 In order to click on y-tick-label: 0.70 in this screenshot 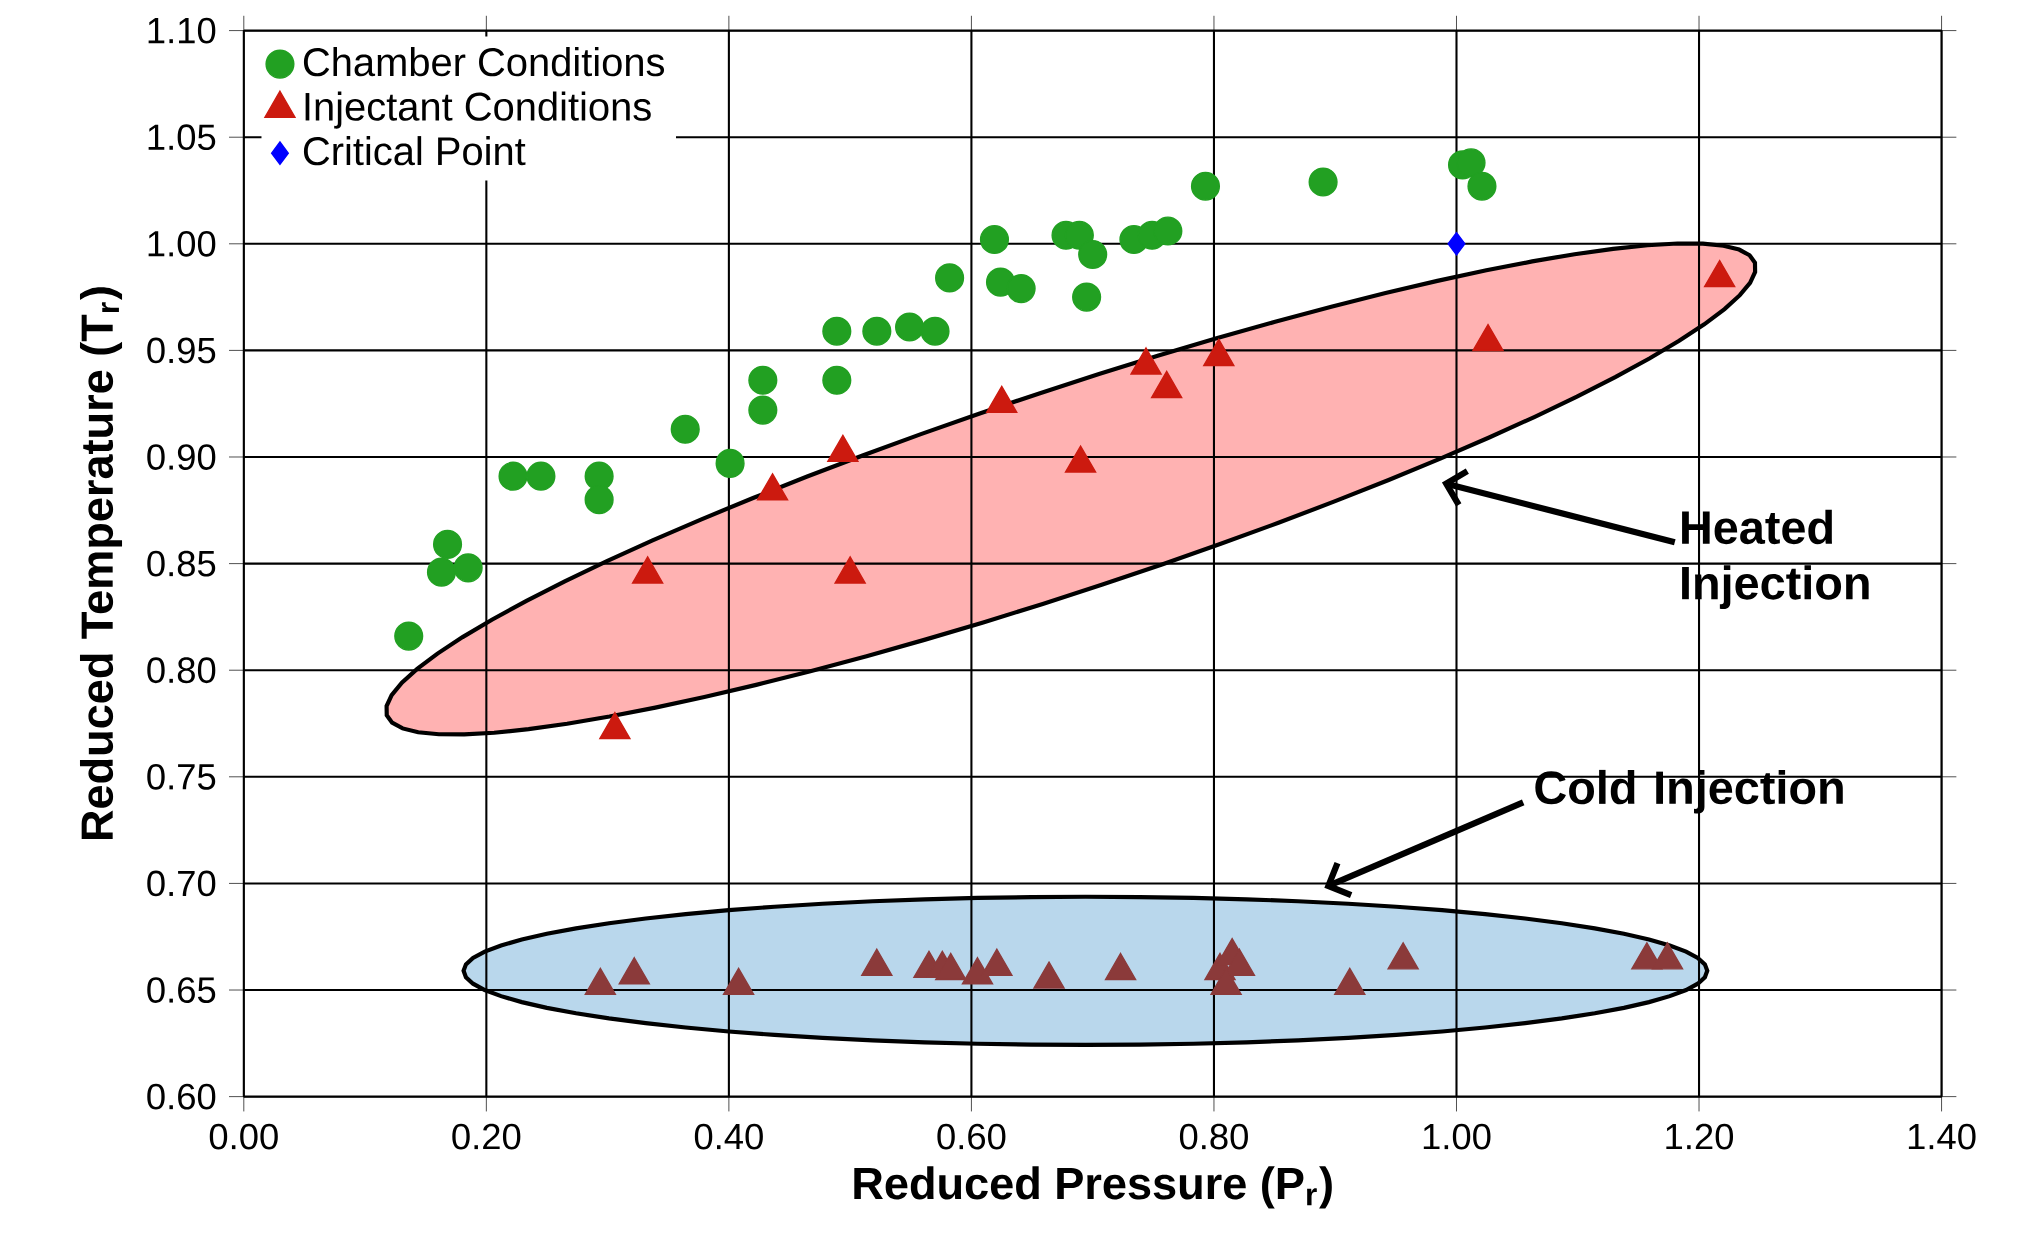, I will do `click(181, 883)`.